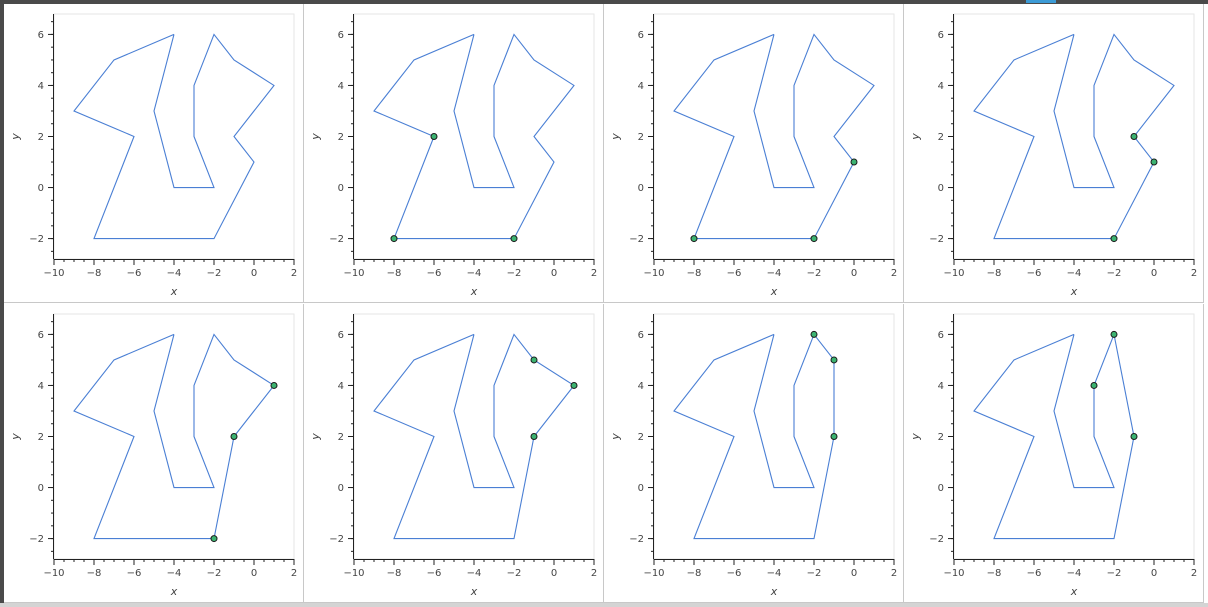 Image resolution: width=1208 pixels, height=607 pixels. Describe the element at coordinates (604, 605) in the screenshot. I see `bottom-bar` at that location.